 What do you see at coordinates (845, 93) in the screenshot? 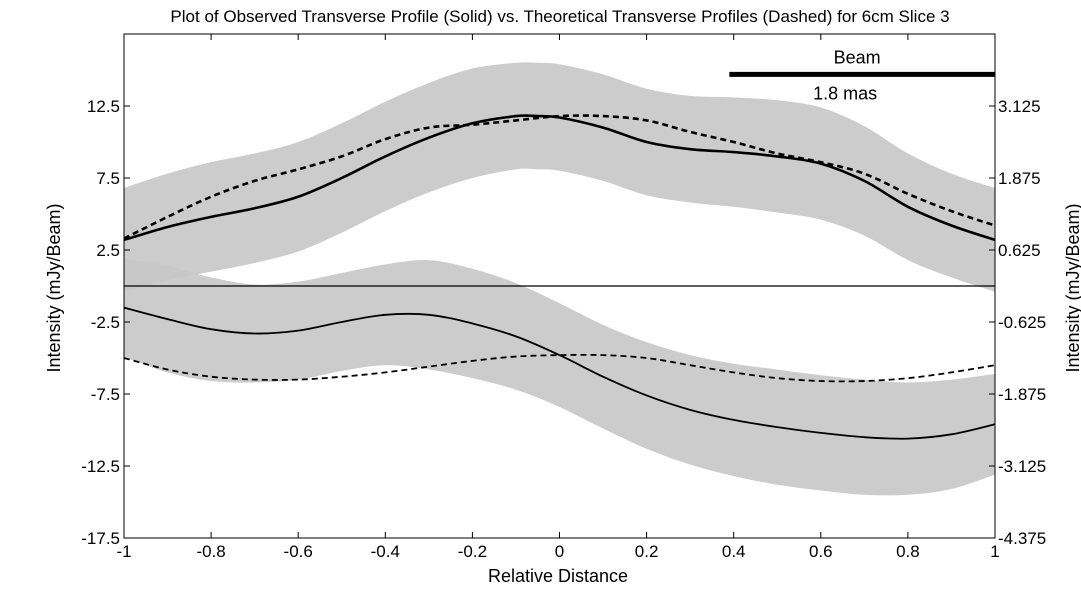
I see `beam-size-label: 1.8 mas` at bounding box center [845, 93].